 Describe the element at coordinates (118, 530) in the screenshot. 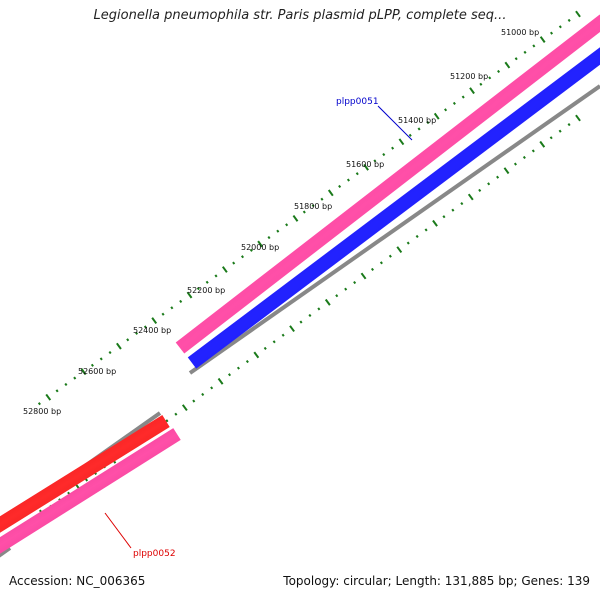

I see `plpp0052-leader-line` at that location.